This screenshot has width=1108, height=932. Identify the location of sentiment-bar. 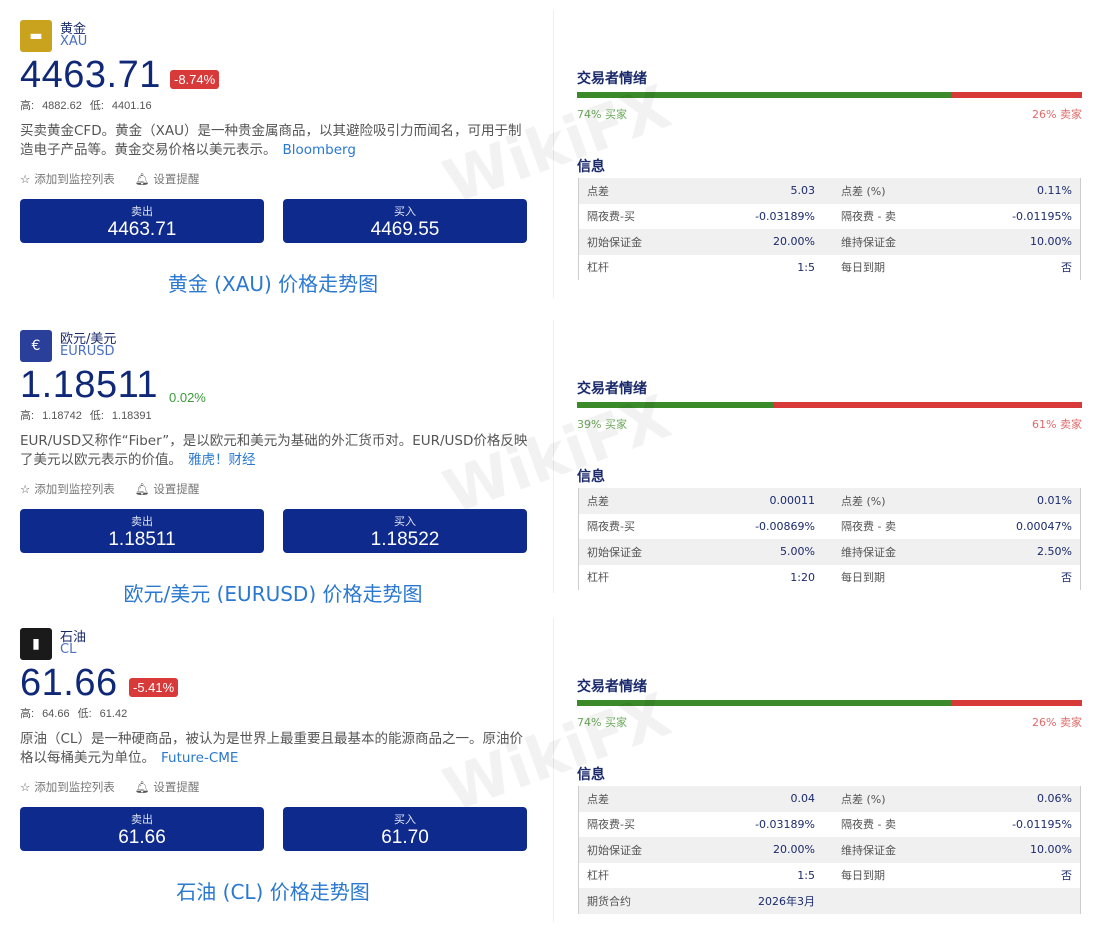
(829, 703).